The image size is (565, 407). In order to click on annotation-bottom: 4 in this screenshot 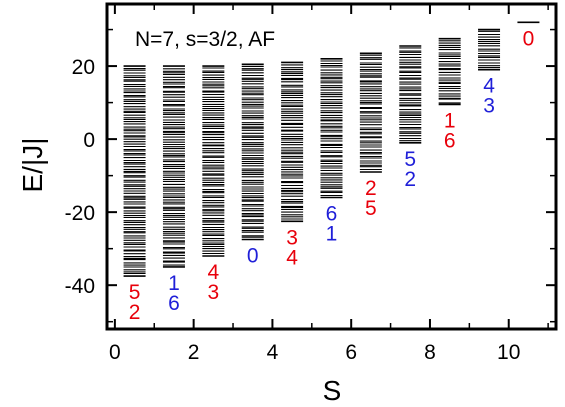, I will do `click(292, 257)`.